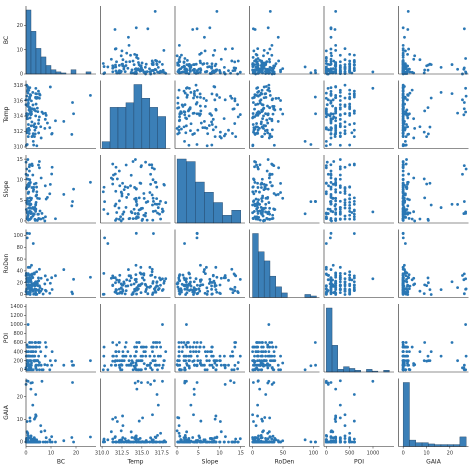 The height and width of the screenshot is (474, 474). Describe the element at coordinates (209, 338) in the screenshot. I see `panel-poi-vs-slope` at that location.